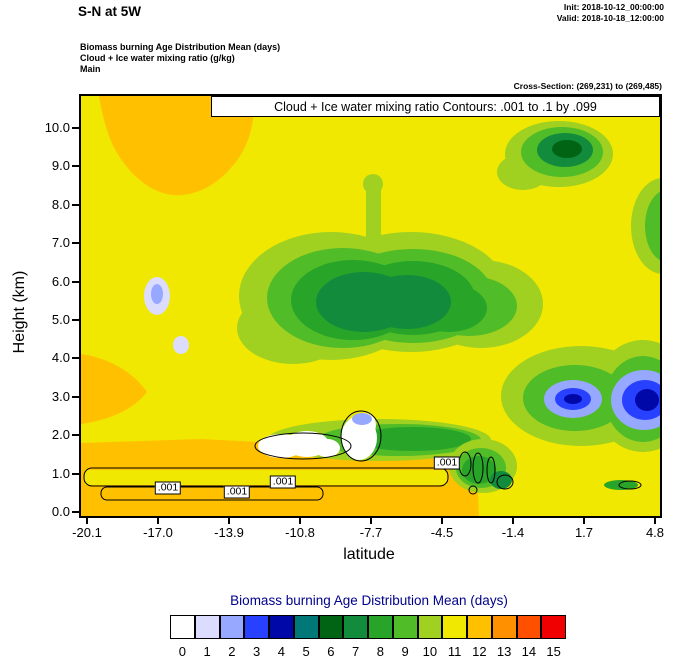 The height and width of the screenshot is (668, 674). What do you see at coordinates (157, 58) in the screenshot?
I see `subtitle-contour-field: Cloud + Ice water mixing ratio (g/kg)` at bounding box center [157, 58].